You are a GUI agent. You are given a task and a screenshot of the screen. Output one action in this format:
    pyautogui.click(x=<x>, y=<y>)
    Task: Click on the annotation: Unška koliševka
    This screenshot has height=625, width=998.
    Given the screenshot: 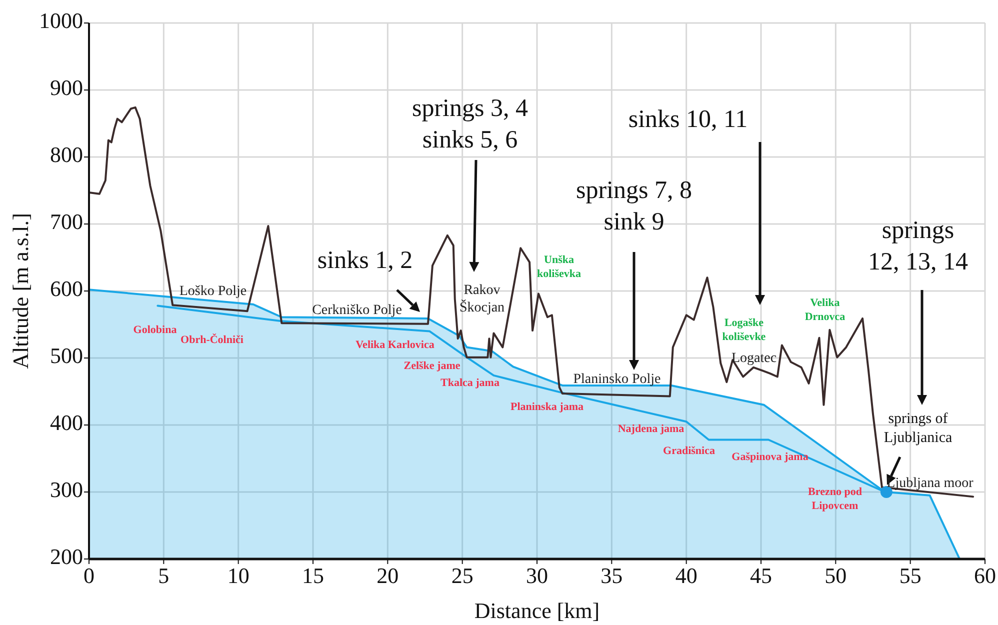 What is the action you would take?
    pyautogui.click(x=559, y=267)
    